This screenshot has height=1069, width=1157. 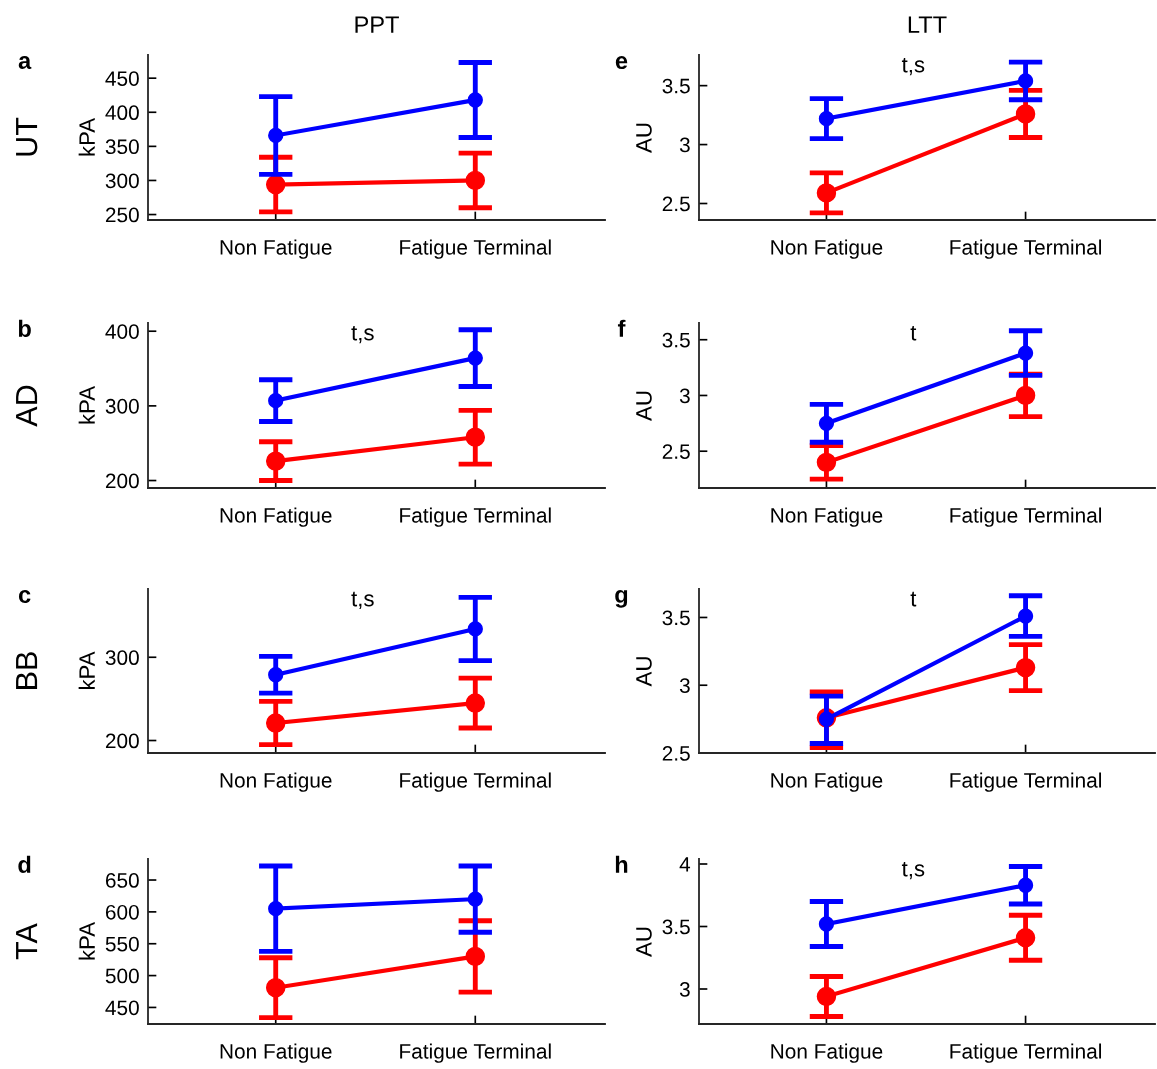 I want to click on y-tick-label: 500, so click(x=122, y=976).